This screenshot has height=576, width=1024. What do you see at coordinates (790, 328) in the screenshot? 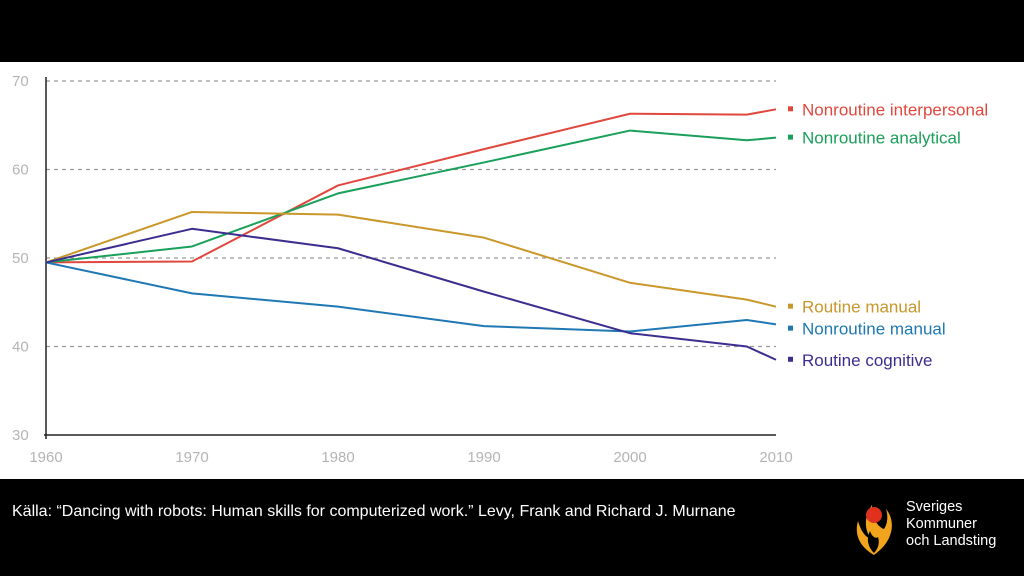
I see `legend-marker-nonroutine-manual` at bounding box center [790, 328].